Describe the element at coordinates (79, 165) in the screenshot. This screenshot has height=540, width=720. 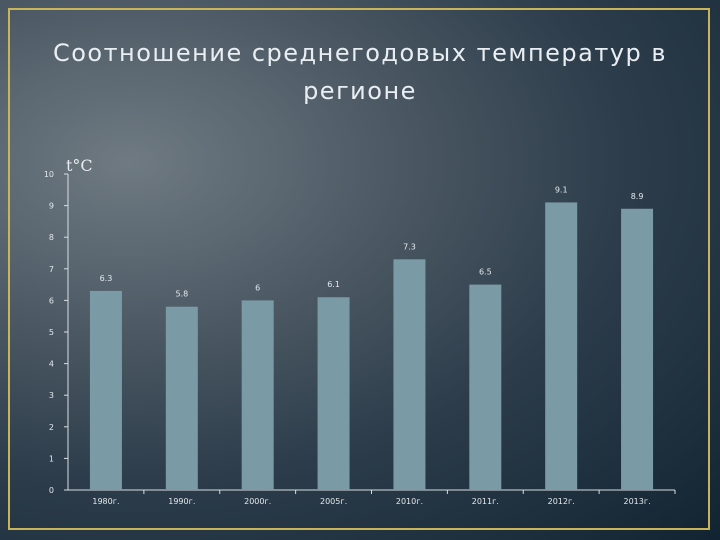
I see `unit-label: t°C` at that location.